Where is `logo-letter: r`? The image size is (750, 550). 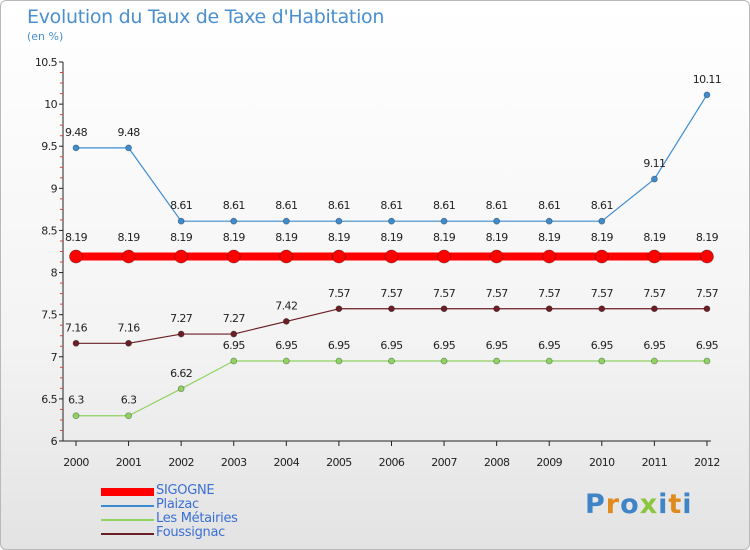
logo-letter: r is located at coordinates (613, 504).